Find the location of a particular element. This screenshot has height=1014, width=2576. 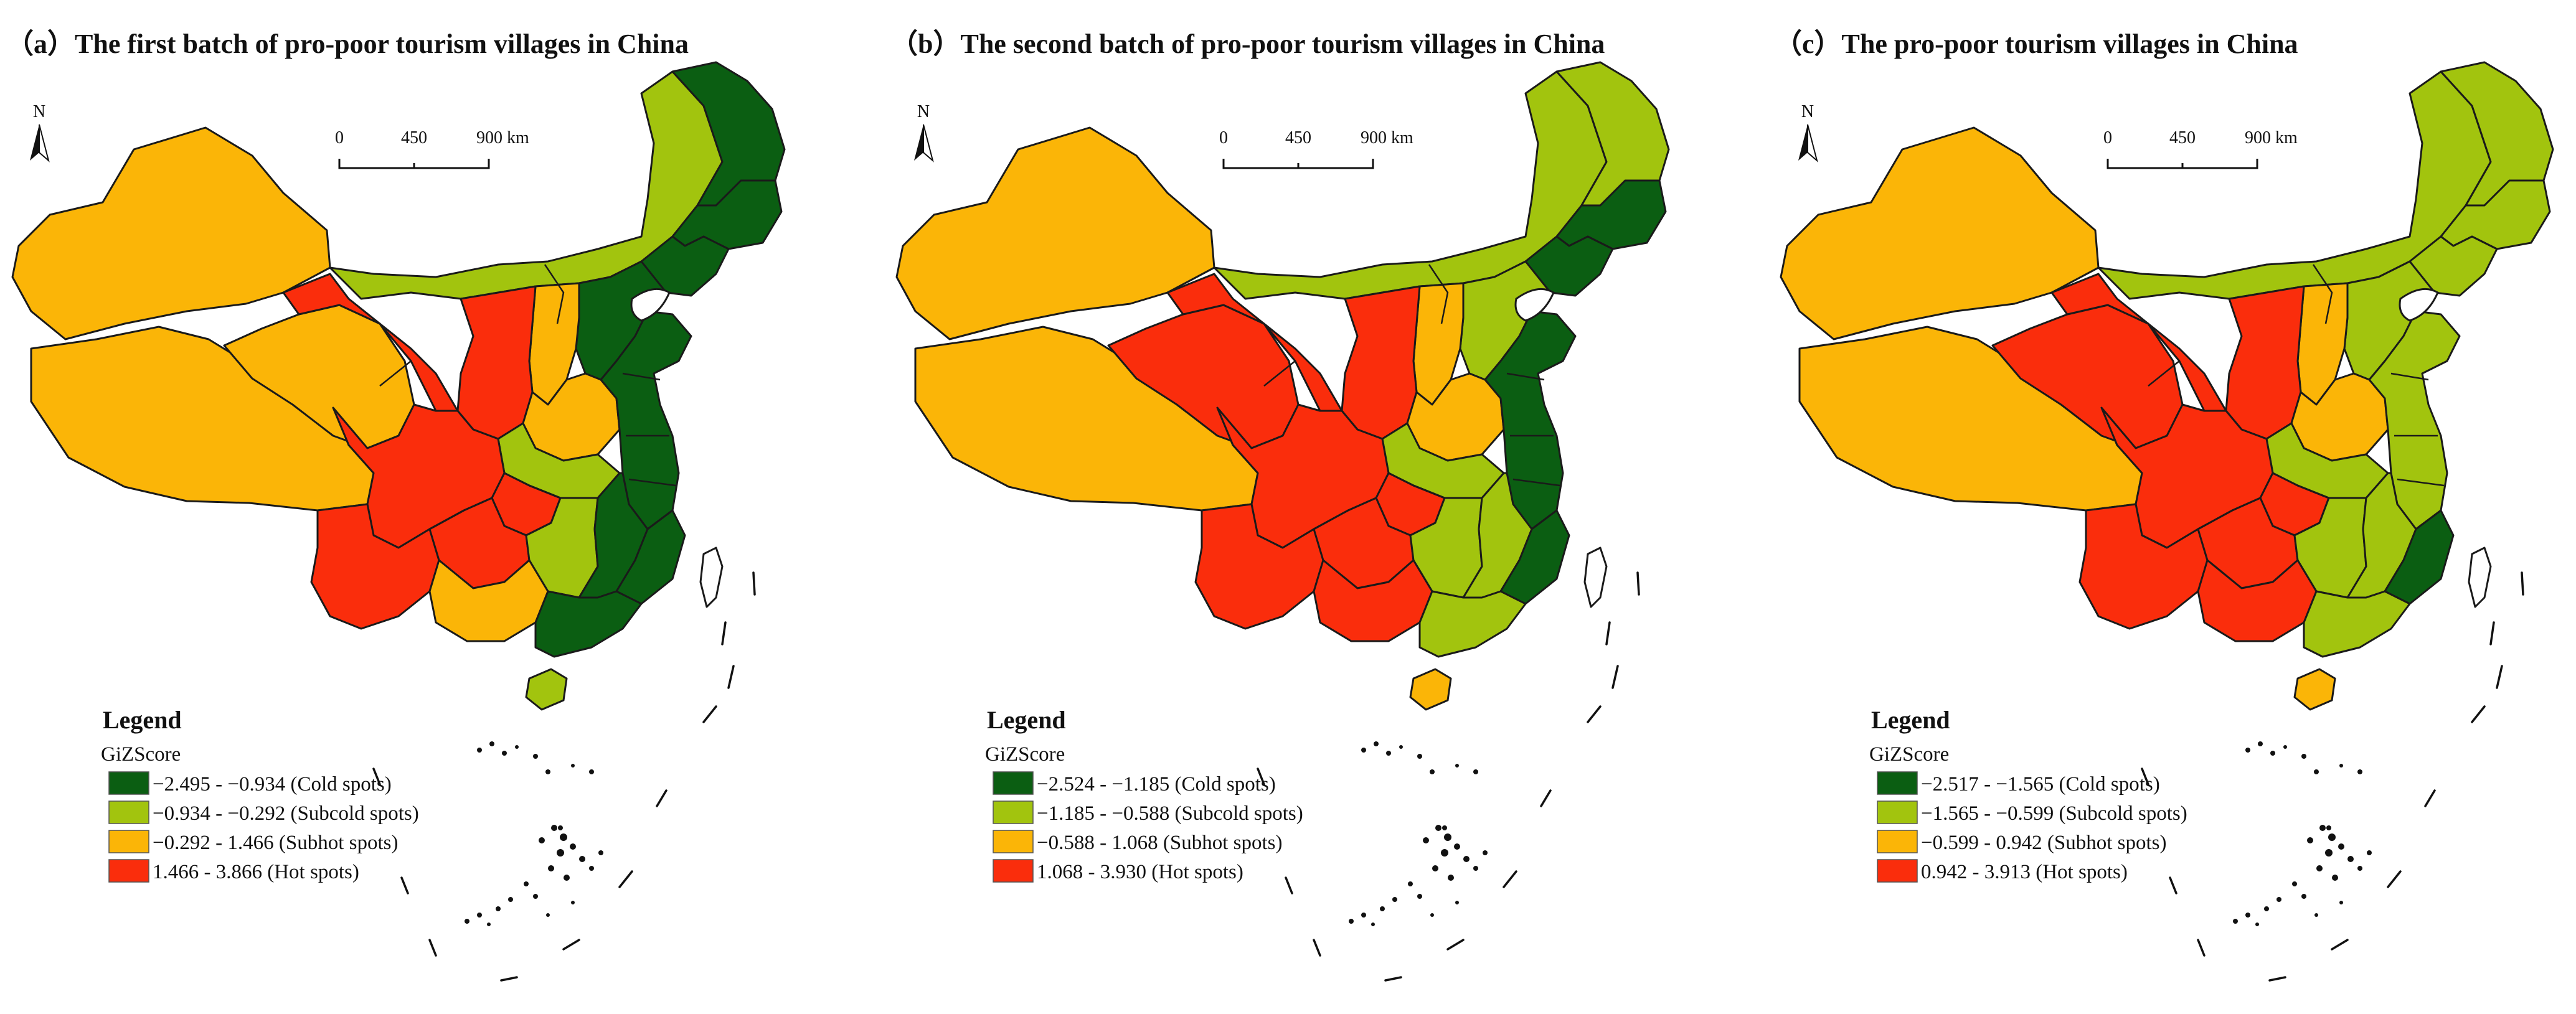

legend-item-hot: 1.068 - 3.930 (Hot spots) is located at coordinates (1118, 871).